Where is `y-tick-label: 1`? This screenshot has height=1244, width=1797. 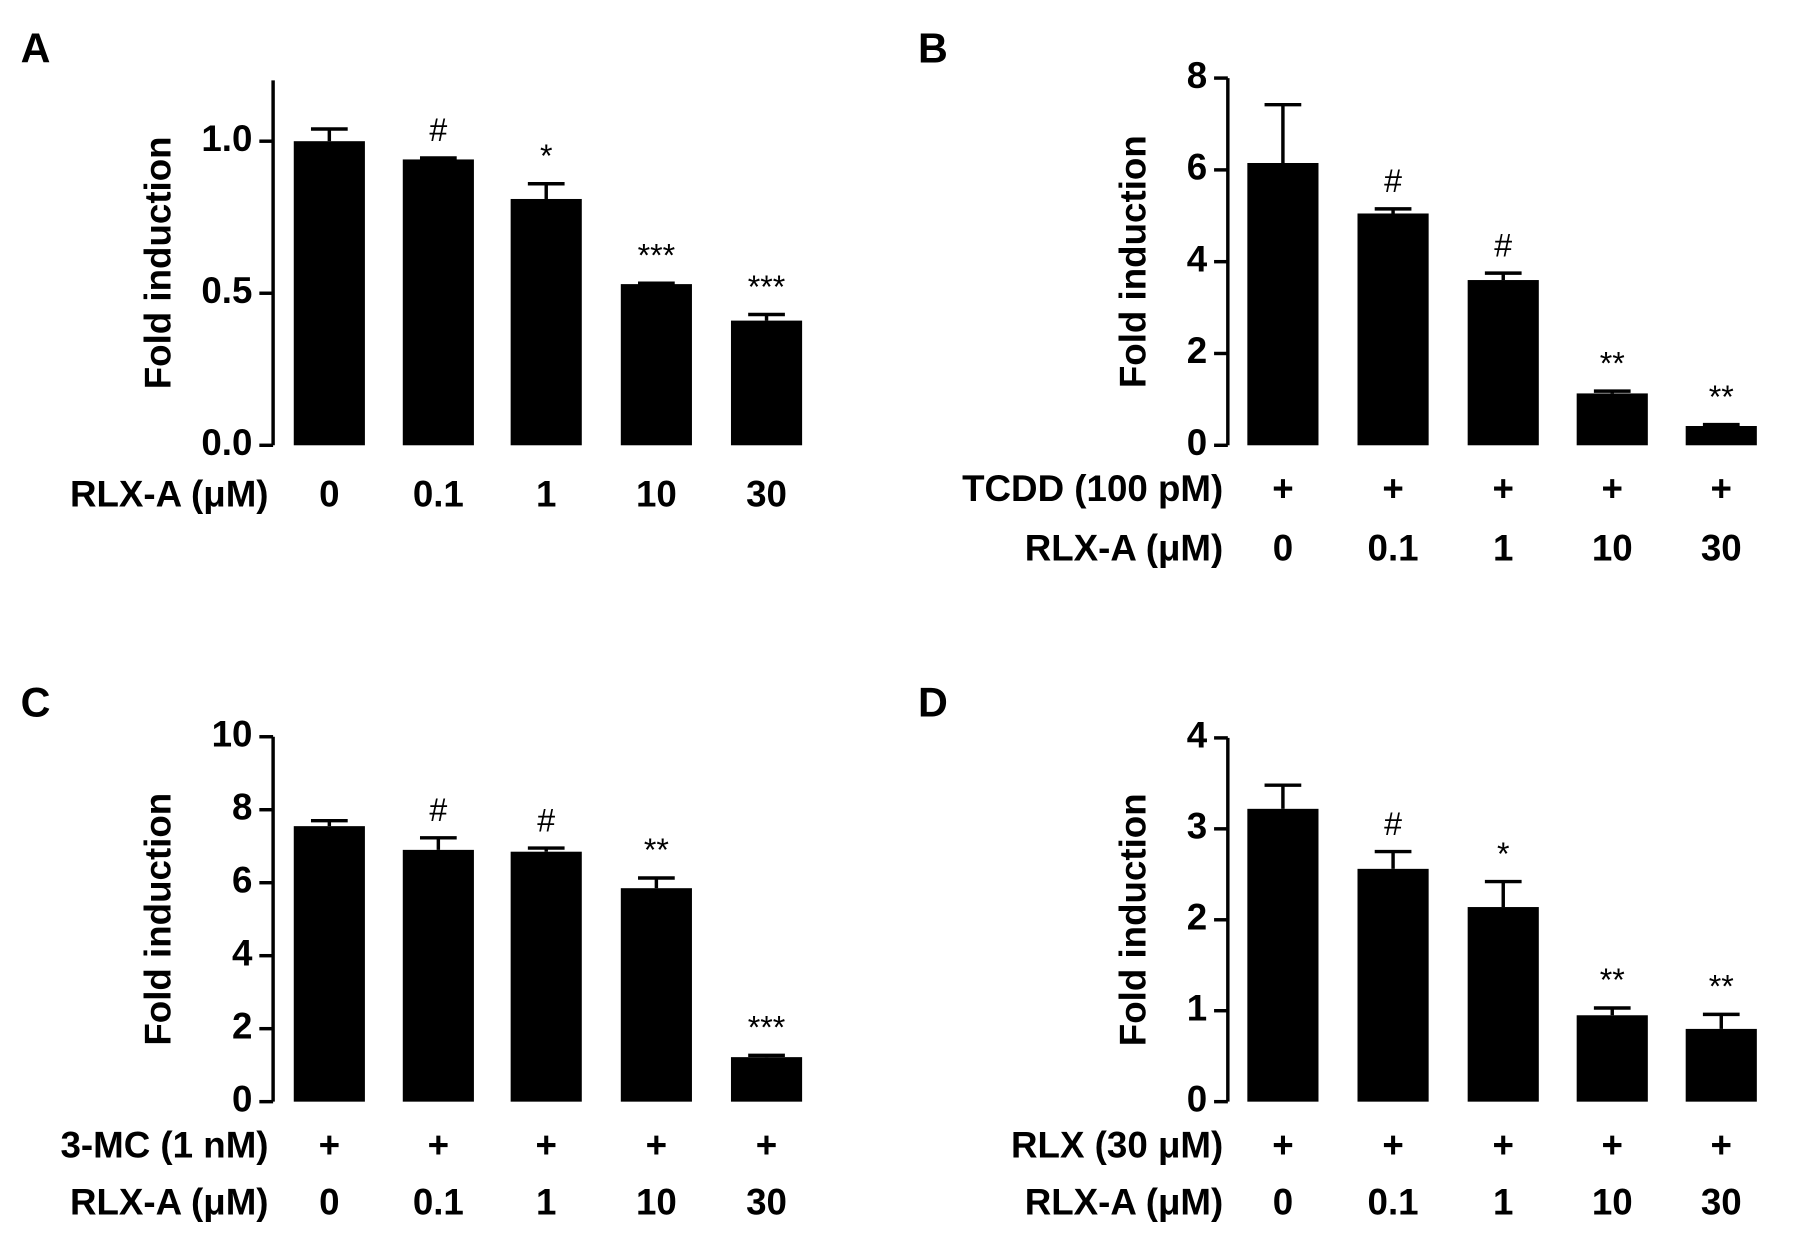
y-tick-label: 1 is located at coordinates (1197, 1007).